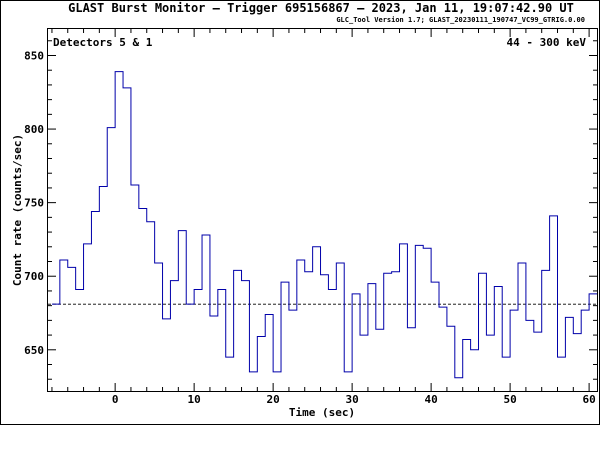 This screenshot has height=450, width=600. Describe the element at coordinates (17, 210) in the screenshot. I see `y-axis-label: Count rate (counts/sec)` at that location.